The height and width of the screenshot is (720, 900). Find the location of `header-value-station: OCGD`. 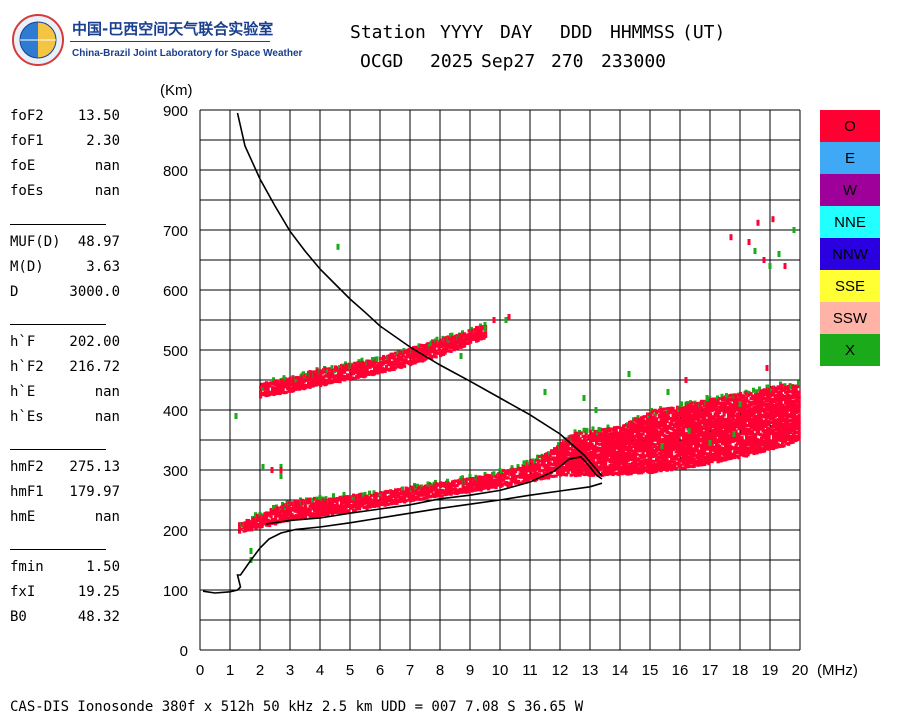

header-value-station: OCGD is located at coordinates (382, 61).